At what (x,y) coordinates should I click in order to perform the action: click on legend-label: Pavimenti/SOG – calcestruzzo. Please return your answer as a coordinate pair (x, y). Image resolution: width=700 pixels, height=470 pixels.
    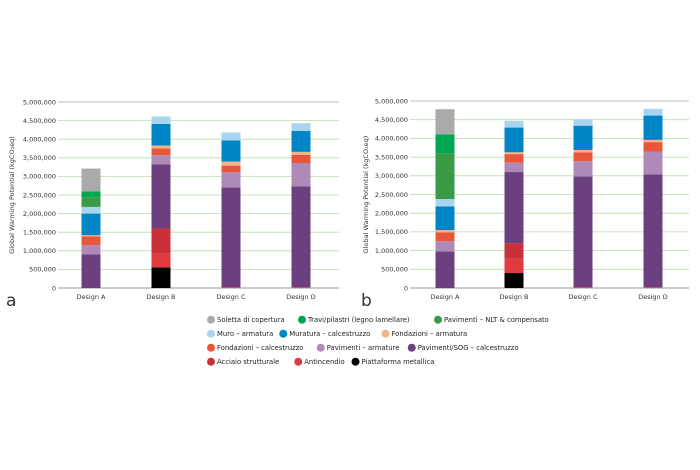
    Looking at the image, I should click on (468, 348).